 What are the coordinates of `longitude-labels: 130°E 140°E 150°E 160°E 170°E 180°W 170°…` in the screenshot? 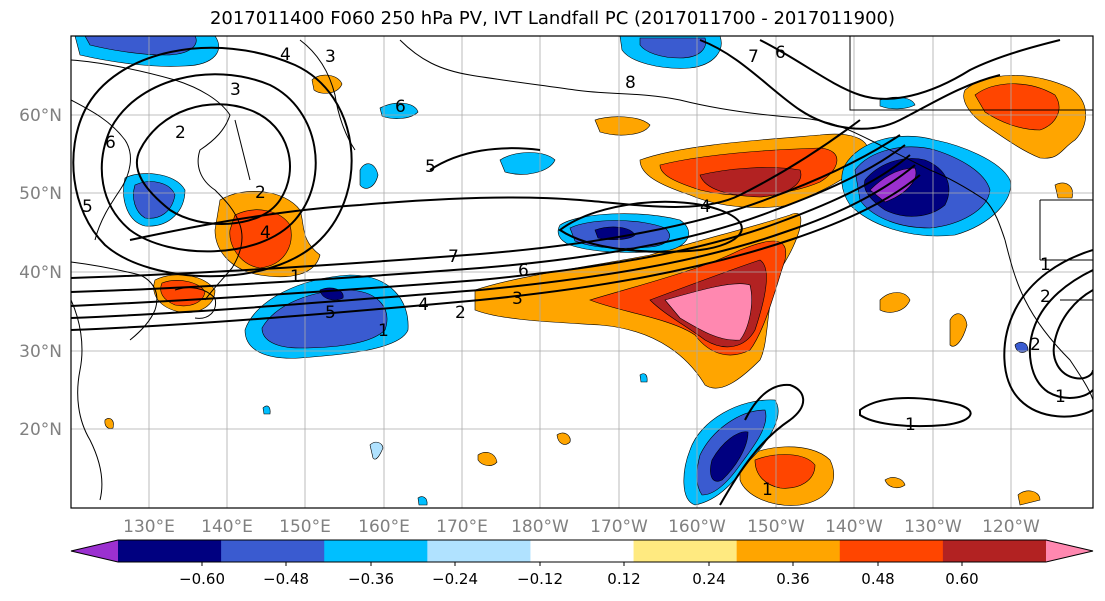 It's located at (581, 527).